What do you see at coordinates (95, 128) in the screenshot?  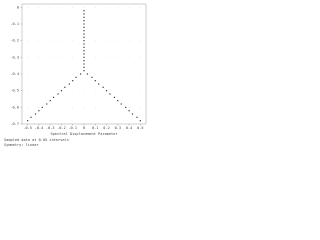 I see `x-tick-label: 0.1` at bounding box center [95, 128].